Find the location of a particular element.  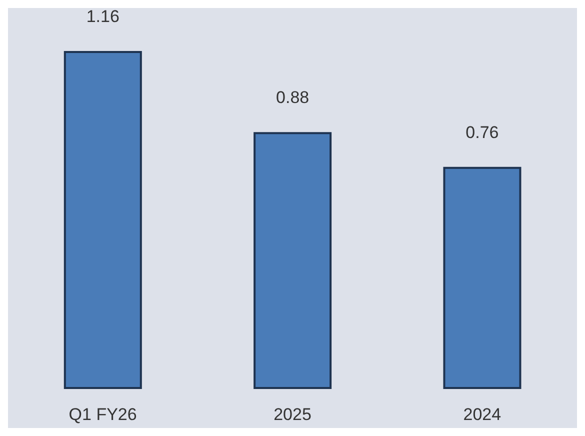

data-label: 1.16 is located at coordinates (103, 16).